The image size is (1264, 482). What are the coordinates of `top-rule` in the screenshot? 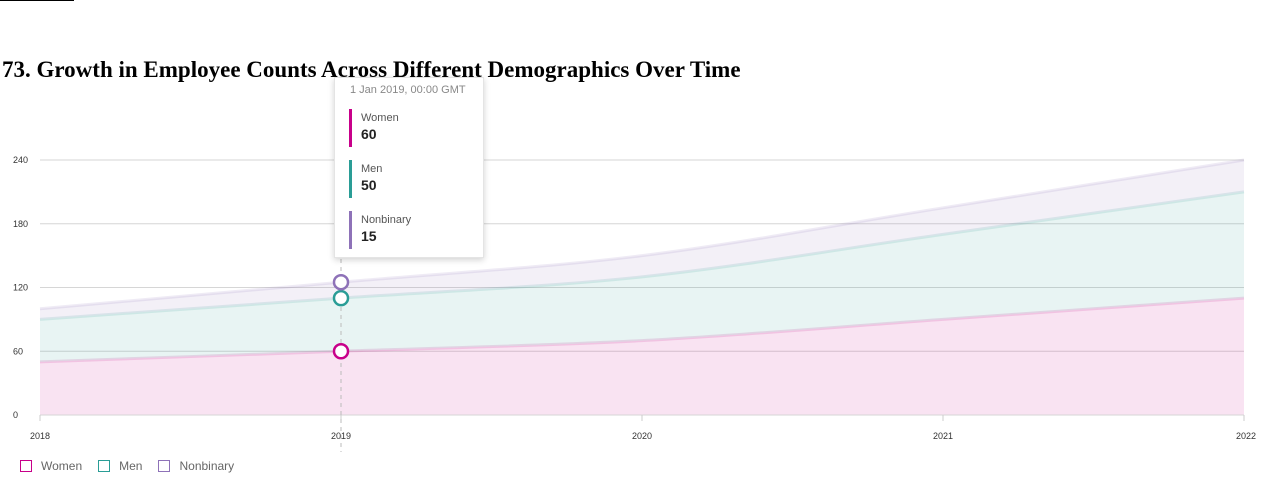 It's located at (37, 0).